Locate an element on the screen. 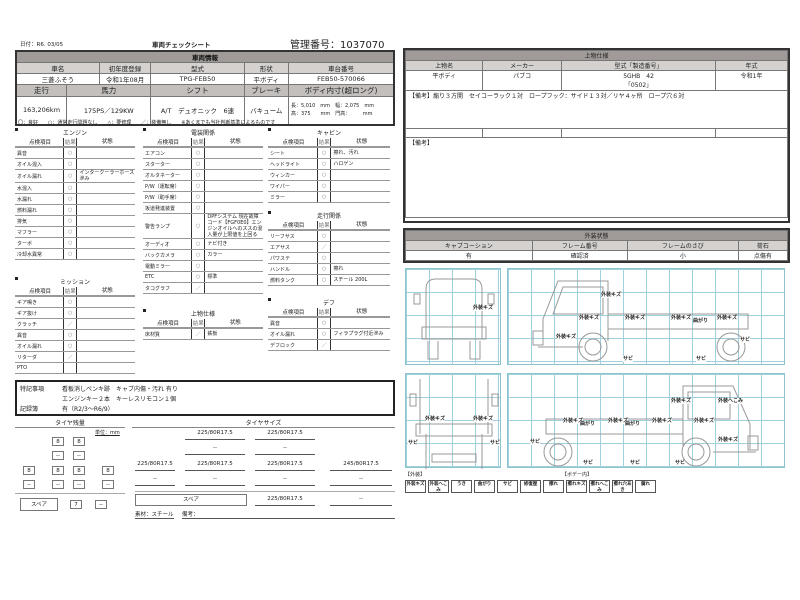 The height and width of the screenshot is (600, 800). brake: バキューム is located at coordinates (266, 110).